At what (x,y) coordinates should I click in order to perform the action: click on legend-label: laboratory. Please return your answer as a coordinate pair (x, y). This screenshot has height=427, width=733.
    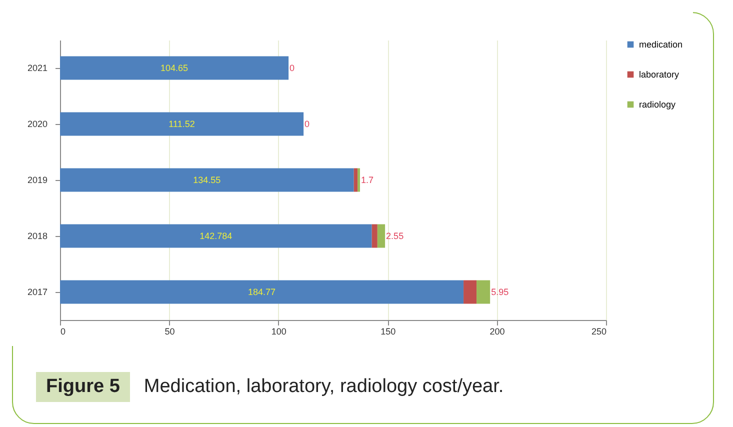
    Looking at the image, I should click on (659, 75).